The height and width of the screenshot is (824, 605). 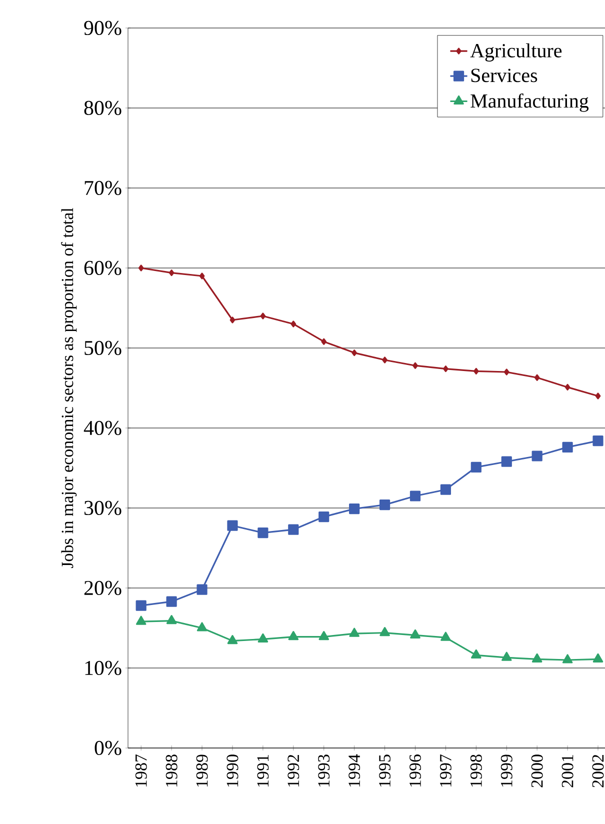 What do you see at coordinates (516, 52) in the screenshot?
I see `legend-label: Agriculture` at bounding box center [516, 52].